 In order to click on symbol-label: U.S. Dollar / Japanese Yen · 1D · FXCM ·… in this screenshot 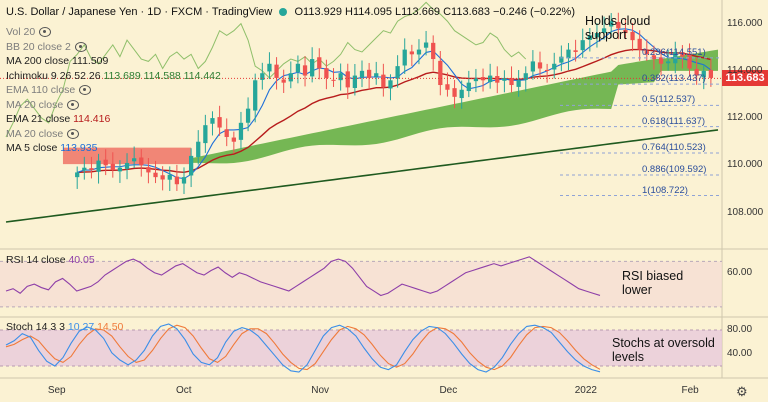, I will do `click(139, 12)`.